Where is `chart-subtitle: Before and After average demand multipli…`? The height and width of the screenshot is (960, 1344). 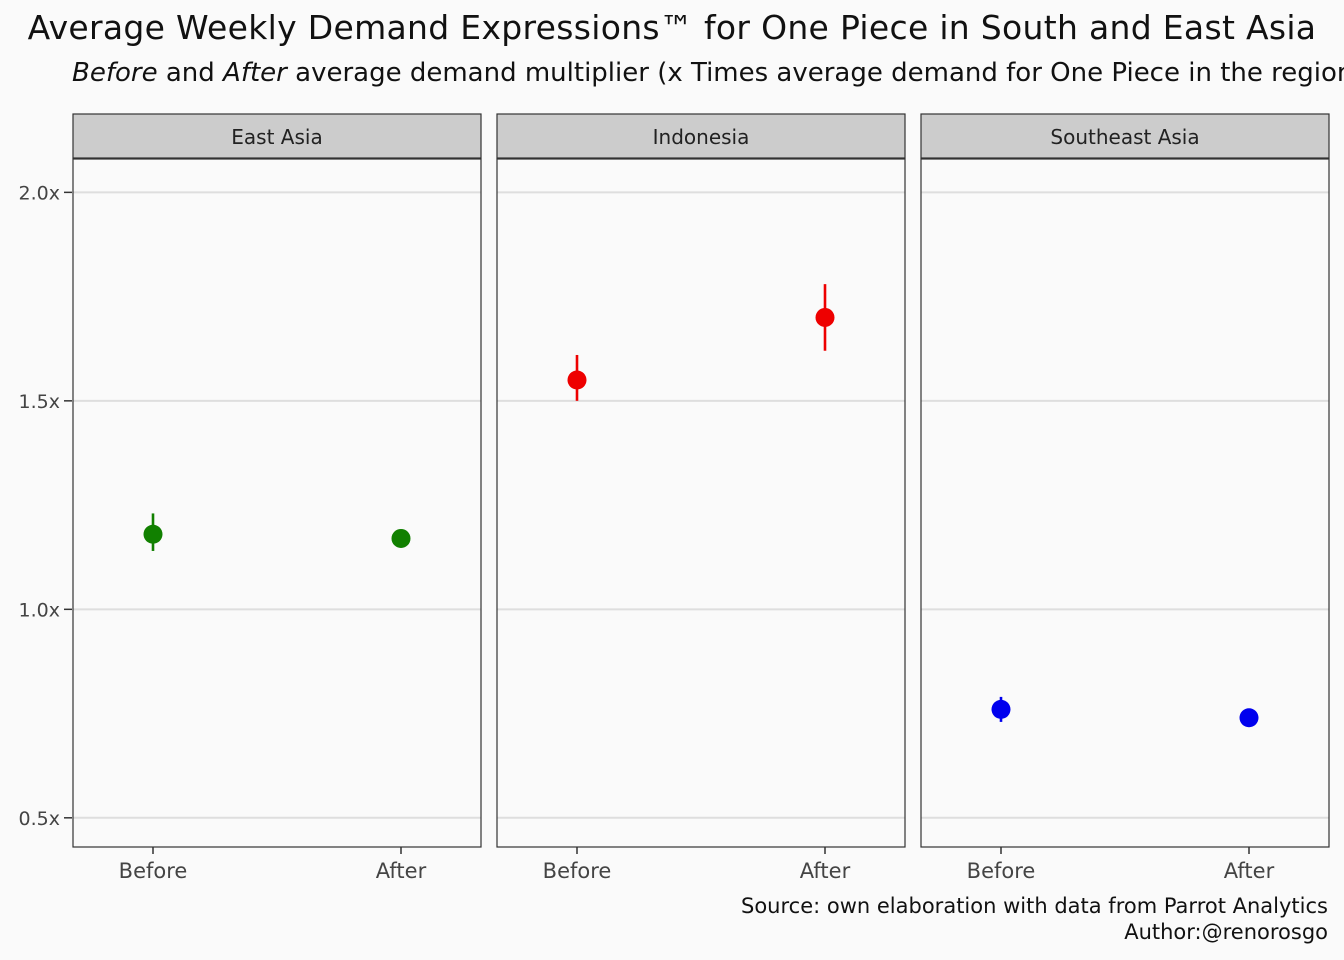 chart-subtitle: Before and After average demand multipli… is located at coordinates (708, 73).